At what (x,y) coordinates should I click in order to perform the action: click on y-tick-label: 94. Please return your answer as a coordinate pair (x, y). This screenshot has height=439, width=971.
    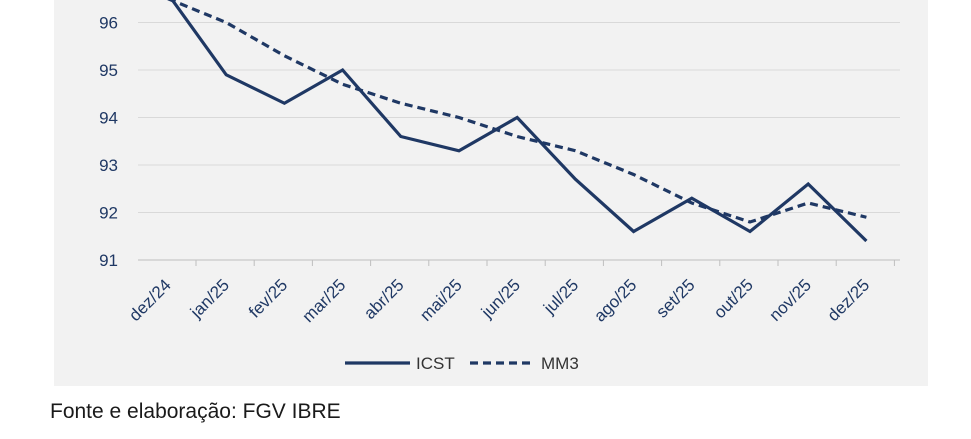
    Looking at the image, I should click on (108, 118).